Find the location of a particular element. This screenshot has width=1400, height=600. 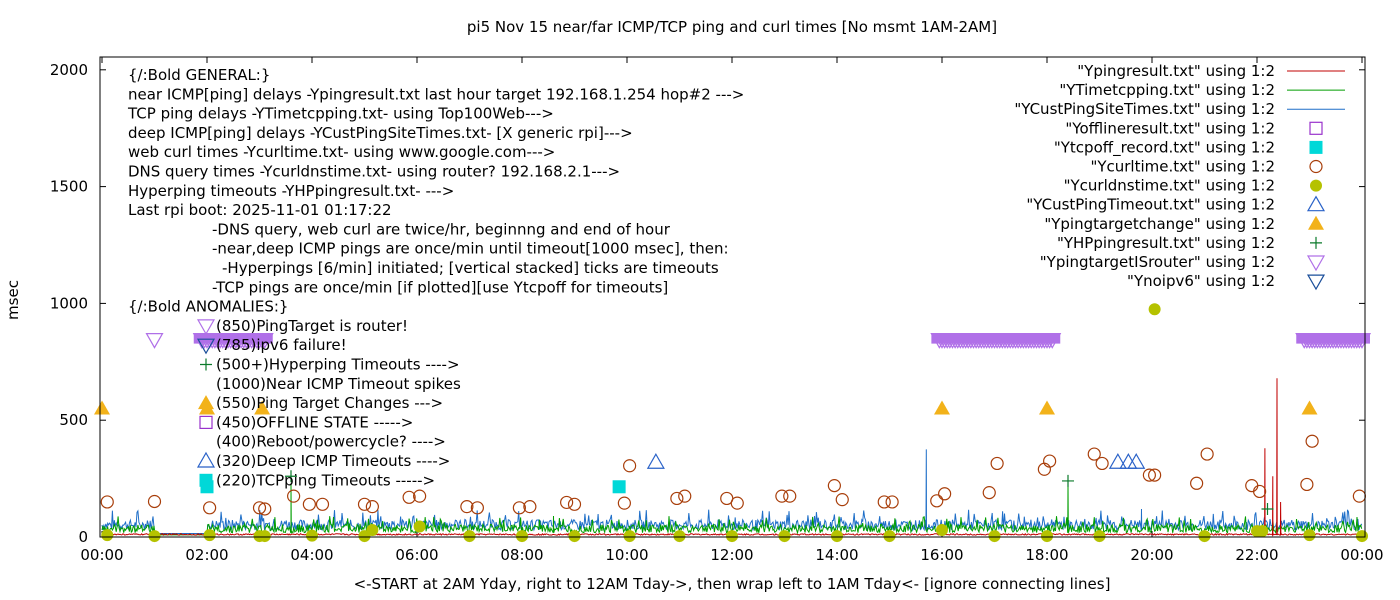

y-tick-label: 500 is located at coordinates (73, 420).